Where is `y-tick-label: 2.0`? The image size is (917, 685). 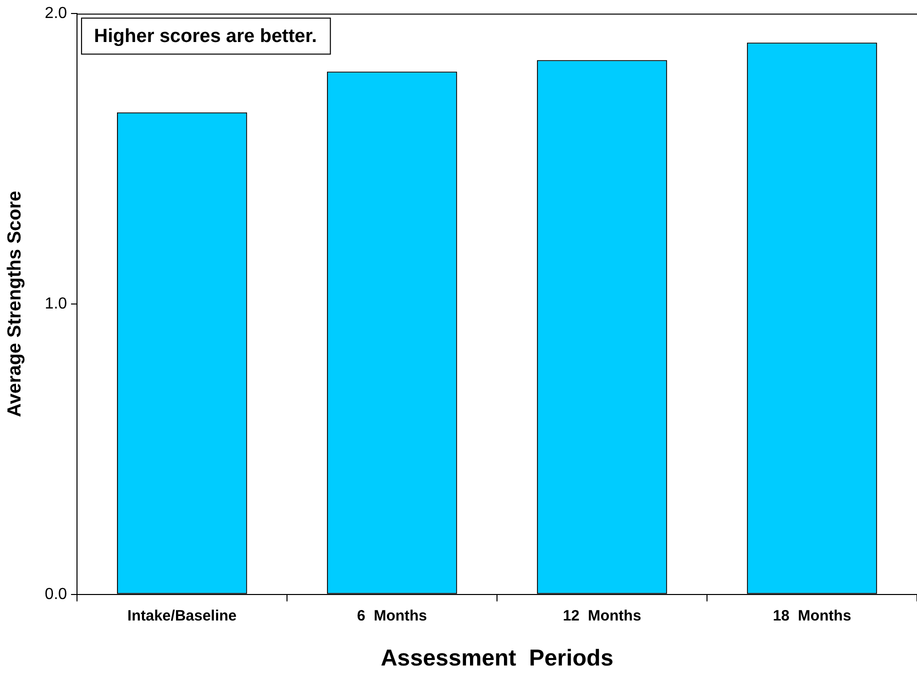 y-tick-label: 2.0 is located at coordinates (56, 13).